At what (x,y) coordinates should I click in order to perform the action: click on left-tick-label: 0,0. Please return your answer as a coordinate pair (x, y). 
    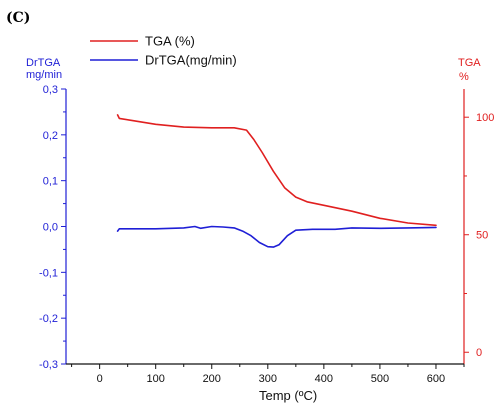
    Looking at the image, I should click on (50, 228).